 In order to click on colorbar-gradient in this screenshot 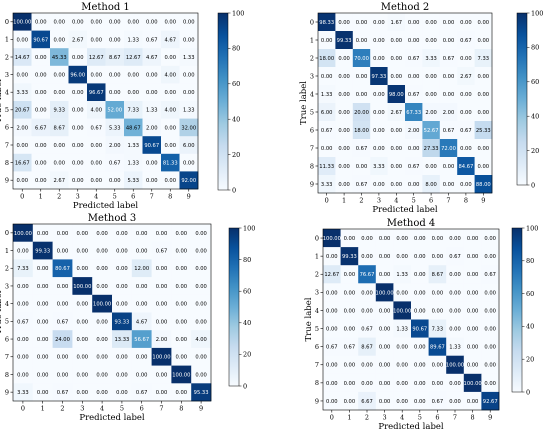, I will do `click(223, 101)`.